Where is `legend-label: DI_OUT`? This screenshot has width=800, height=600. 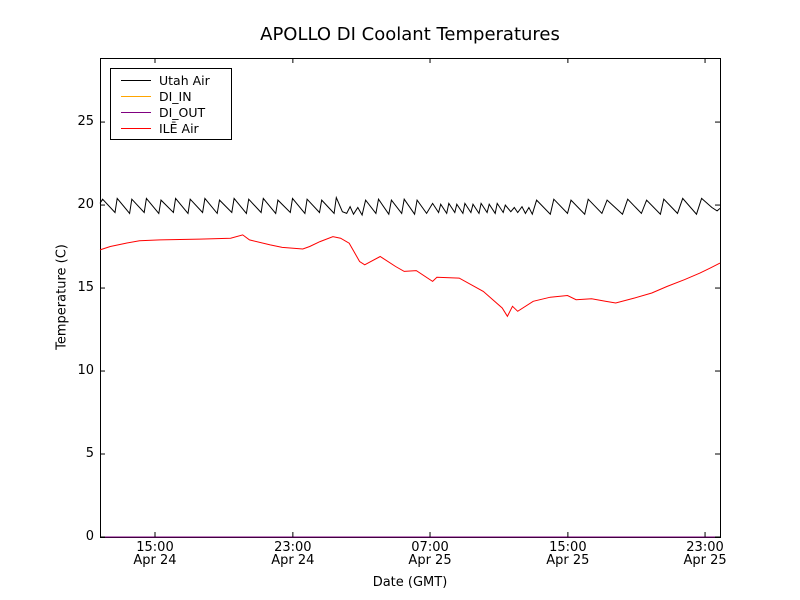
legend-label: DI_OUT is located at coordinates (182, 112).